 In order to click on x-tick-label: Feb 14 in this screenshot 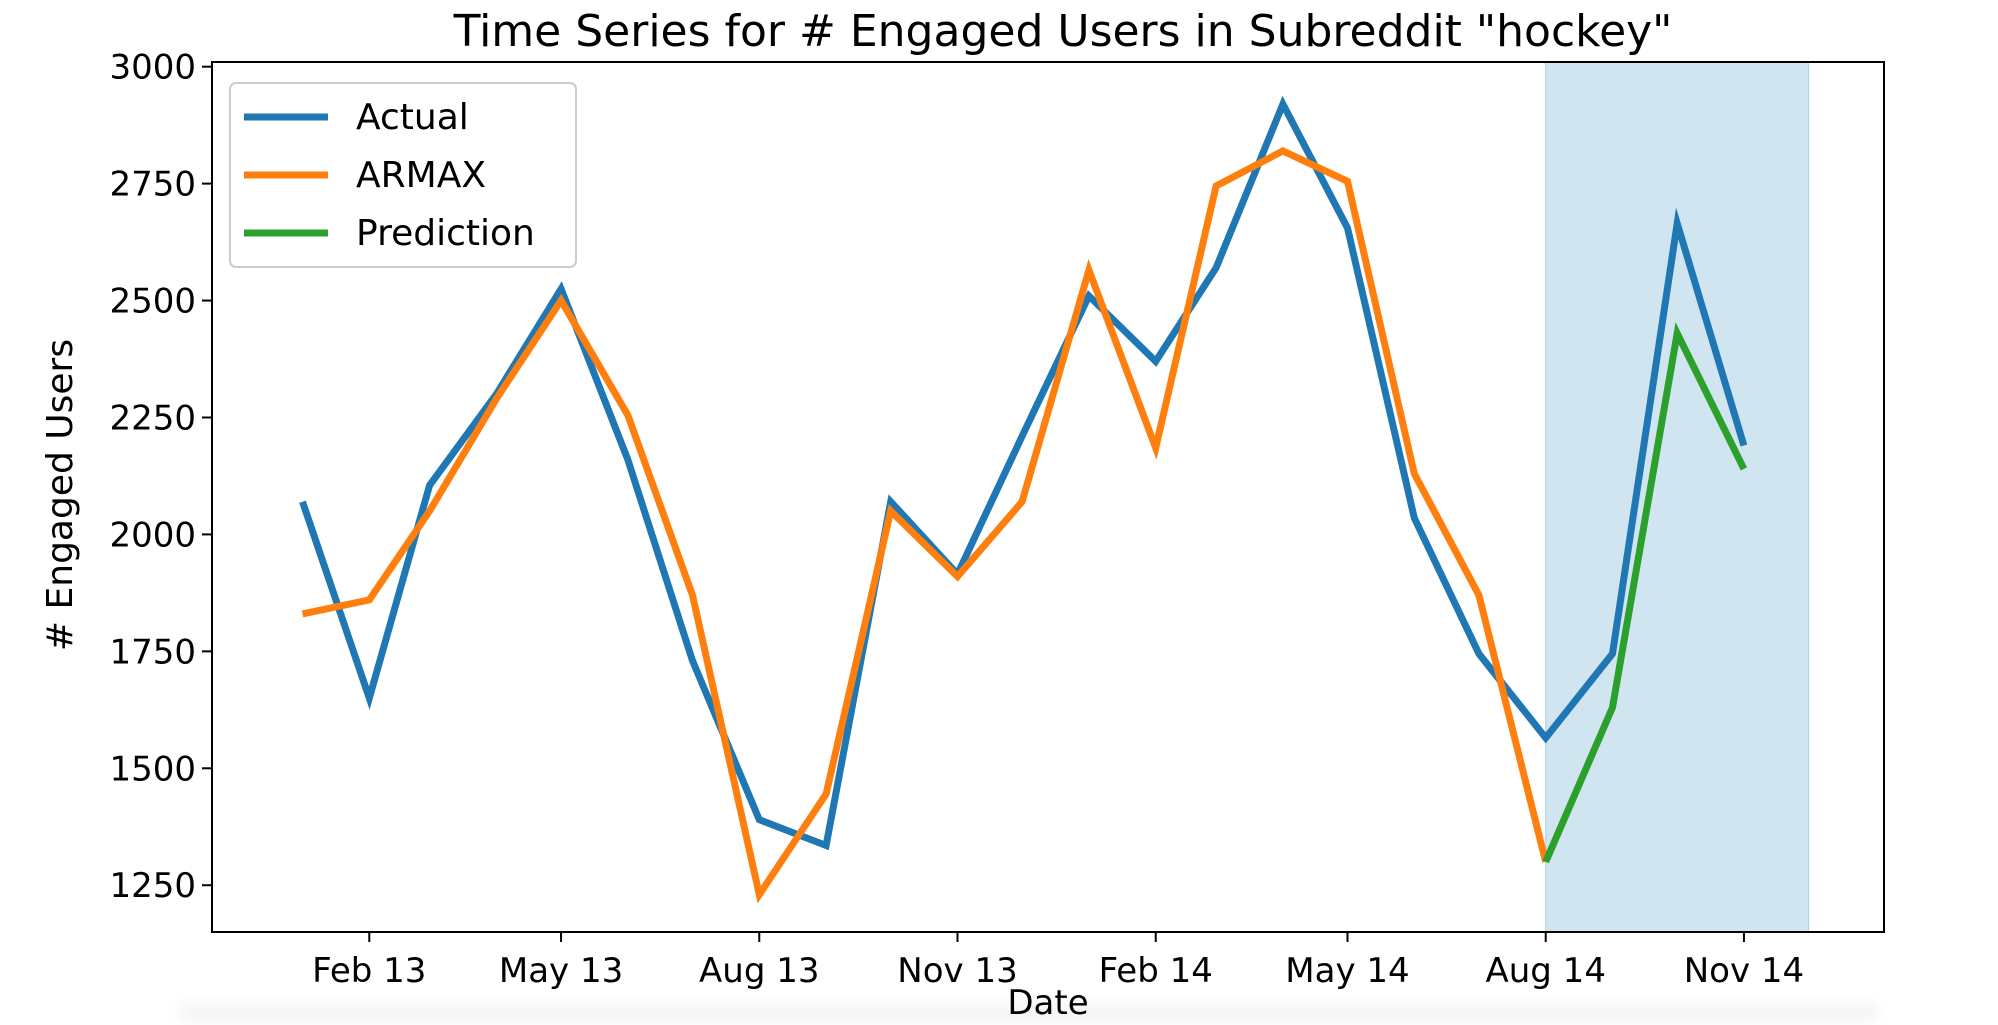, I will do `click(1156, 971)`.